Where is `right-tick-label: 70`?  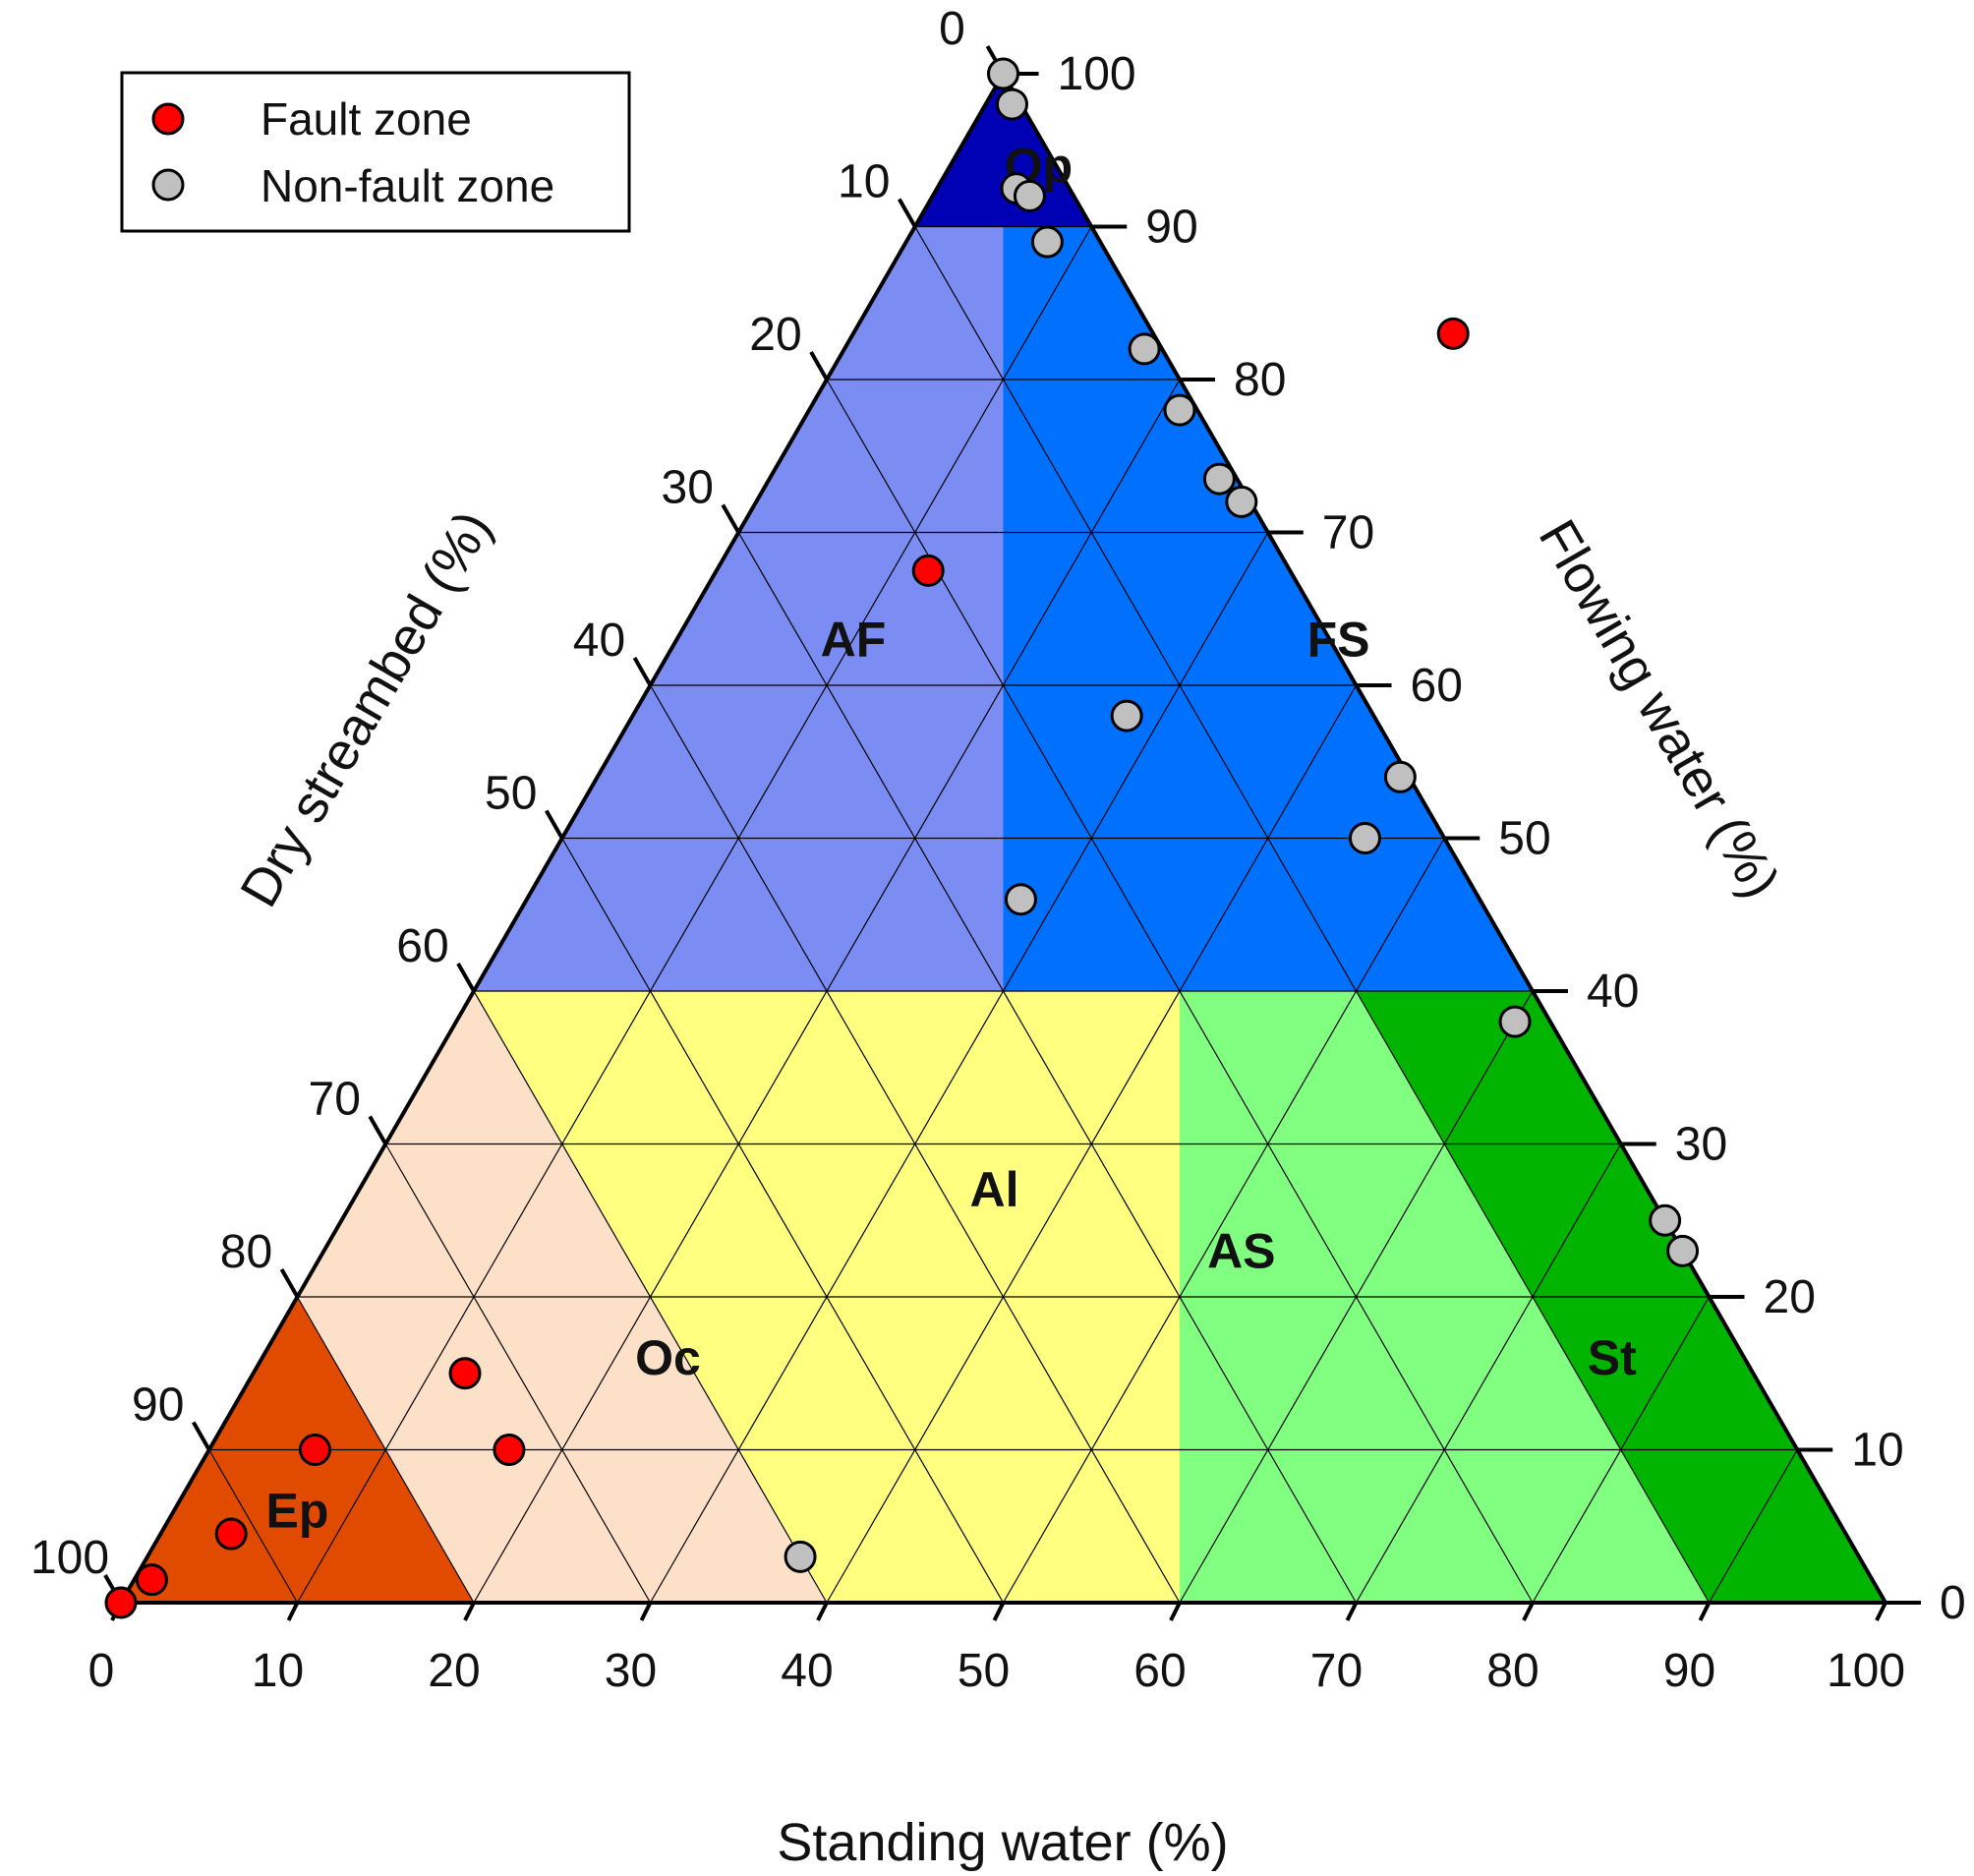 right-tick-label: 70 is located at coordinates (1348, 533).